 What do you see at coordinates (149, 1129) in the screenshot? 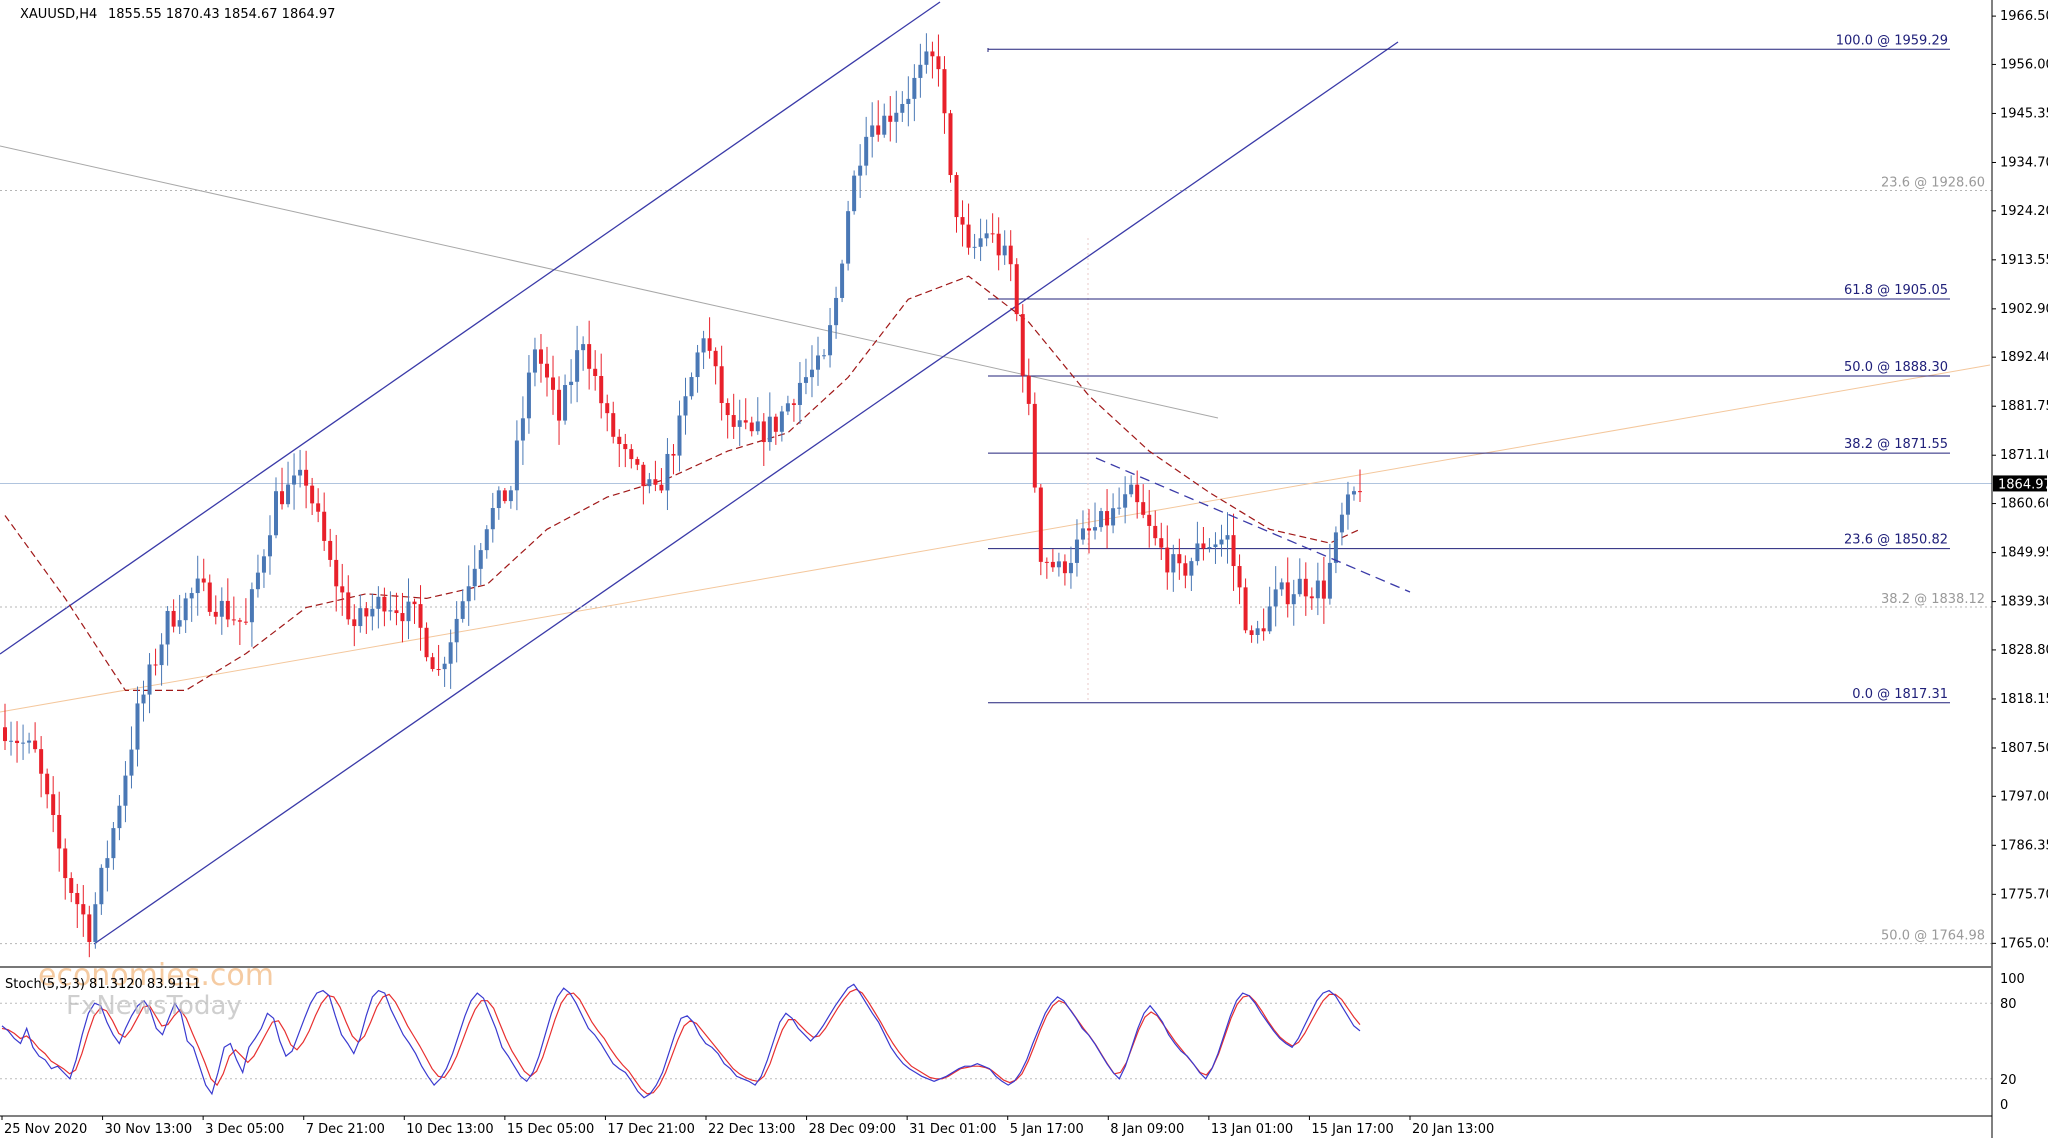
I see `time-tick-label: 30 Nov 13:00` at bounding box center [149, 1129].